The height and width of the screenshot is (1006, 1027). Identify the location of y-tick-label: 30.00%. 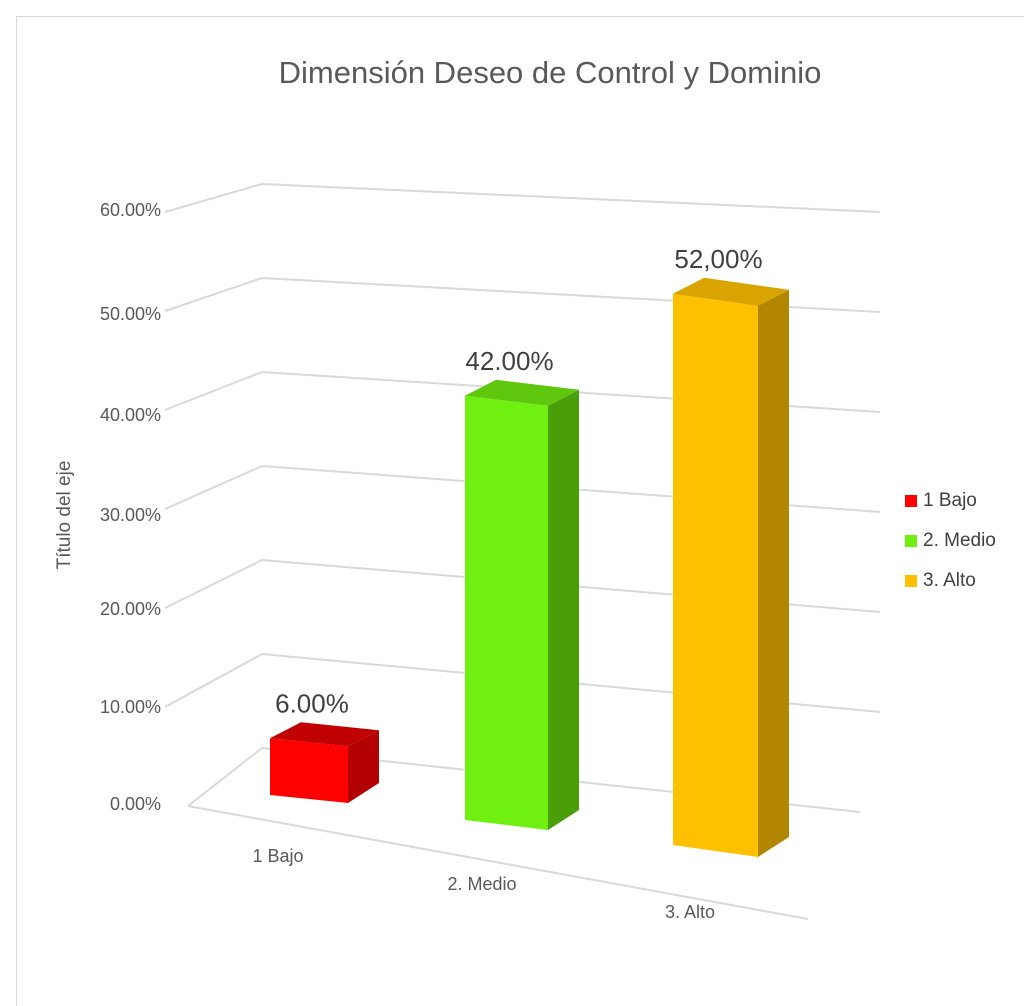
(130, 515).